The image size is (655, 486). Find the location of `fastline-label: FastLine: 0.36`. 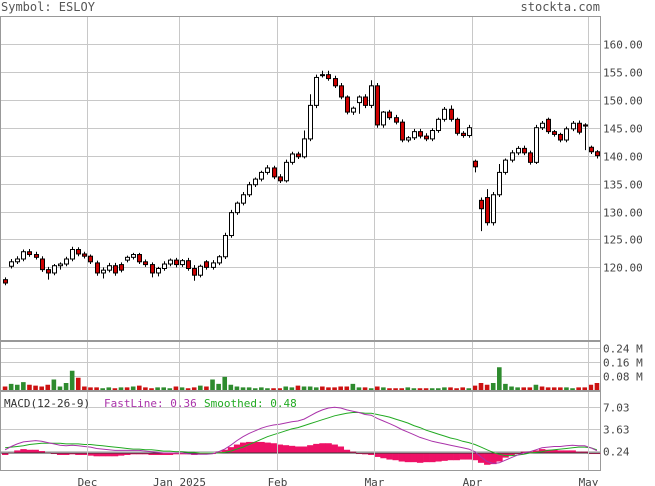

fastline-label: FastLine: 0.36 is located at coordinates (150, 403).